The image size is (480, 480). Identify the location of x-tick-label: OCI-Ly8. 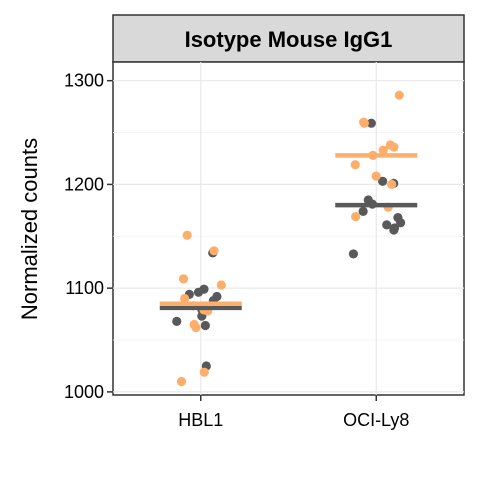
(376, 420).